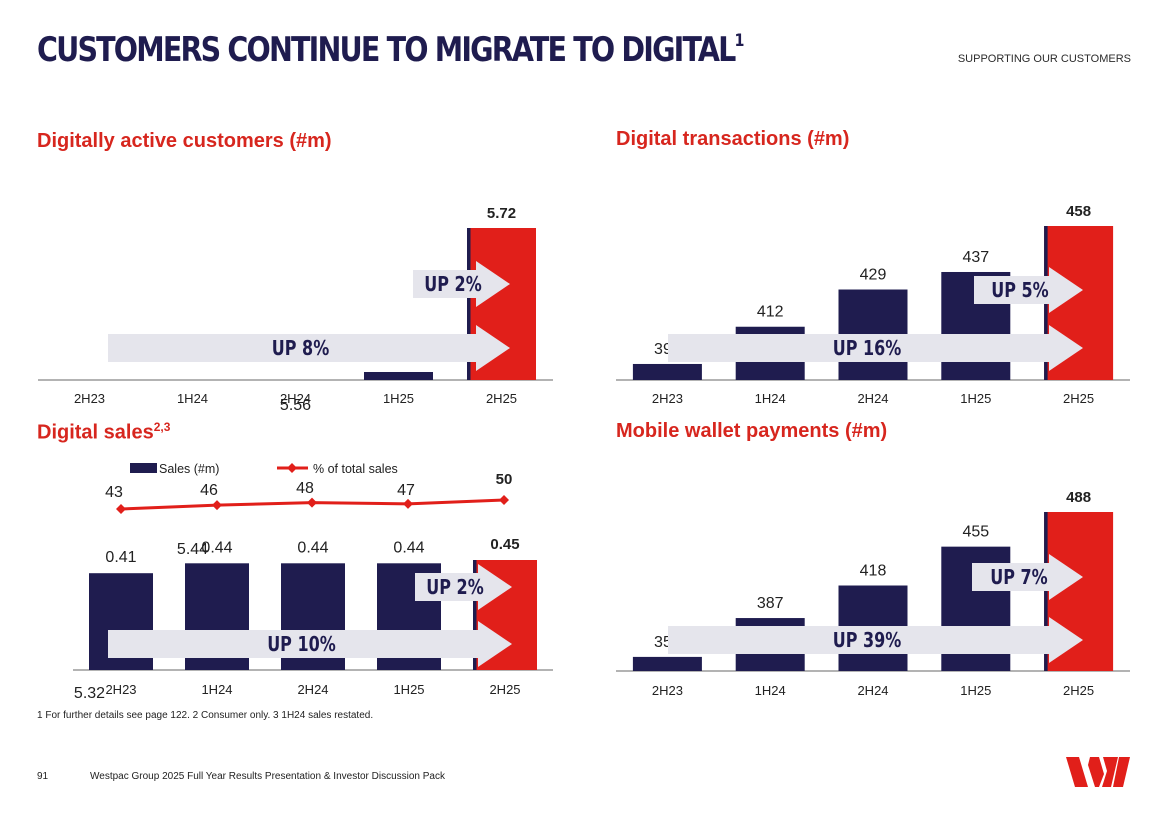 This screenshot has width=1168, height=825. I want to click on chart-title-active-customers: Digitally active customers (#m), so click(184, 141).